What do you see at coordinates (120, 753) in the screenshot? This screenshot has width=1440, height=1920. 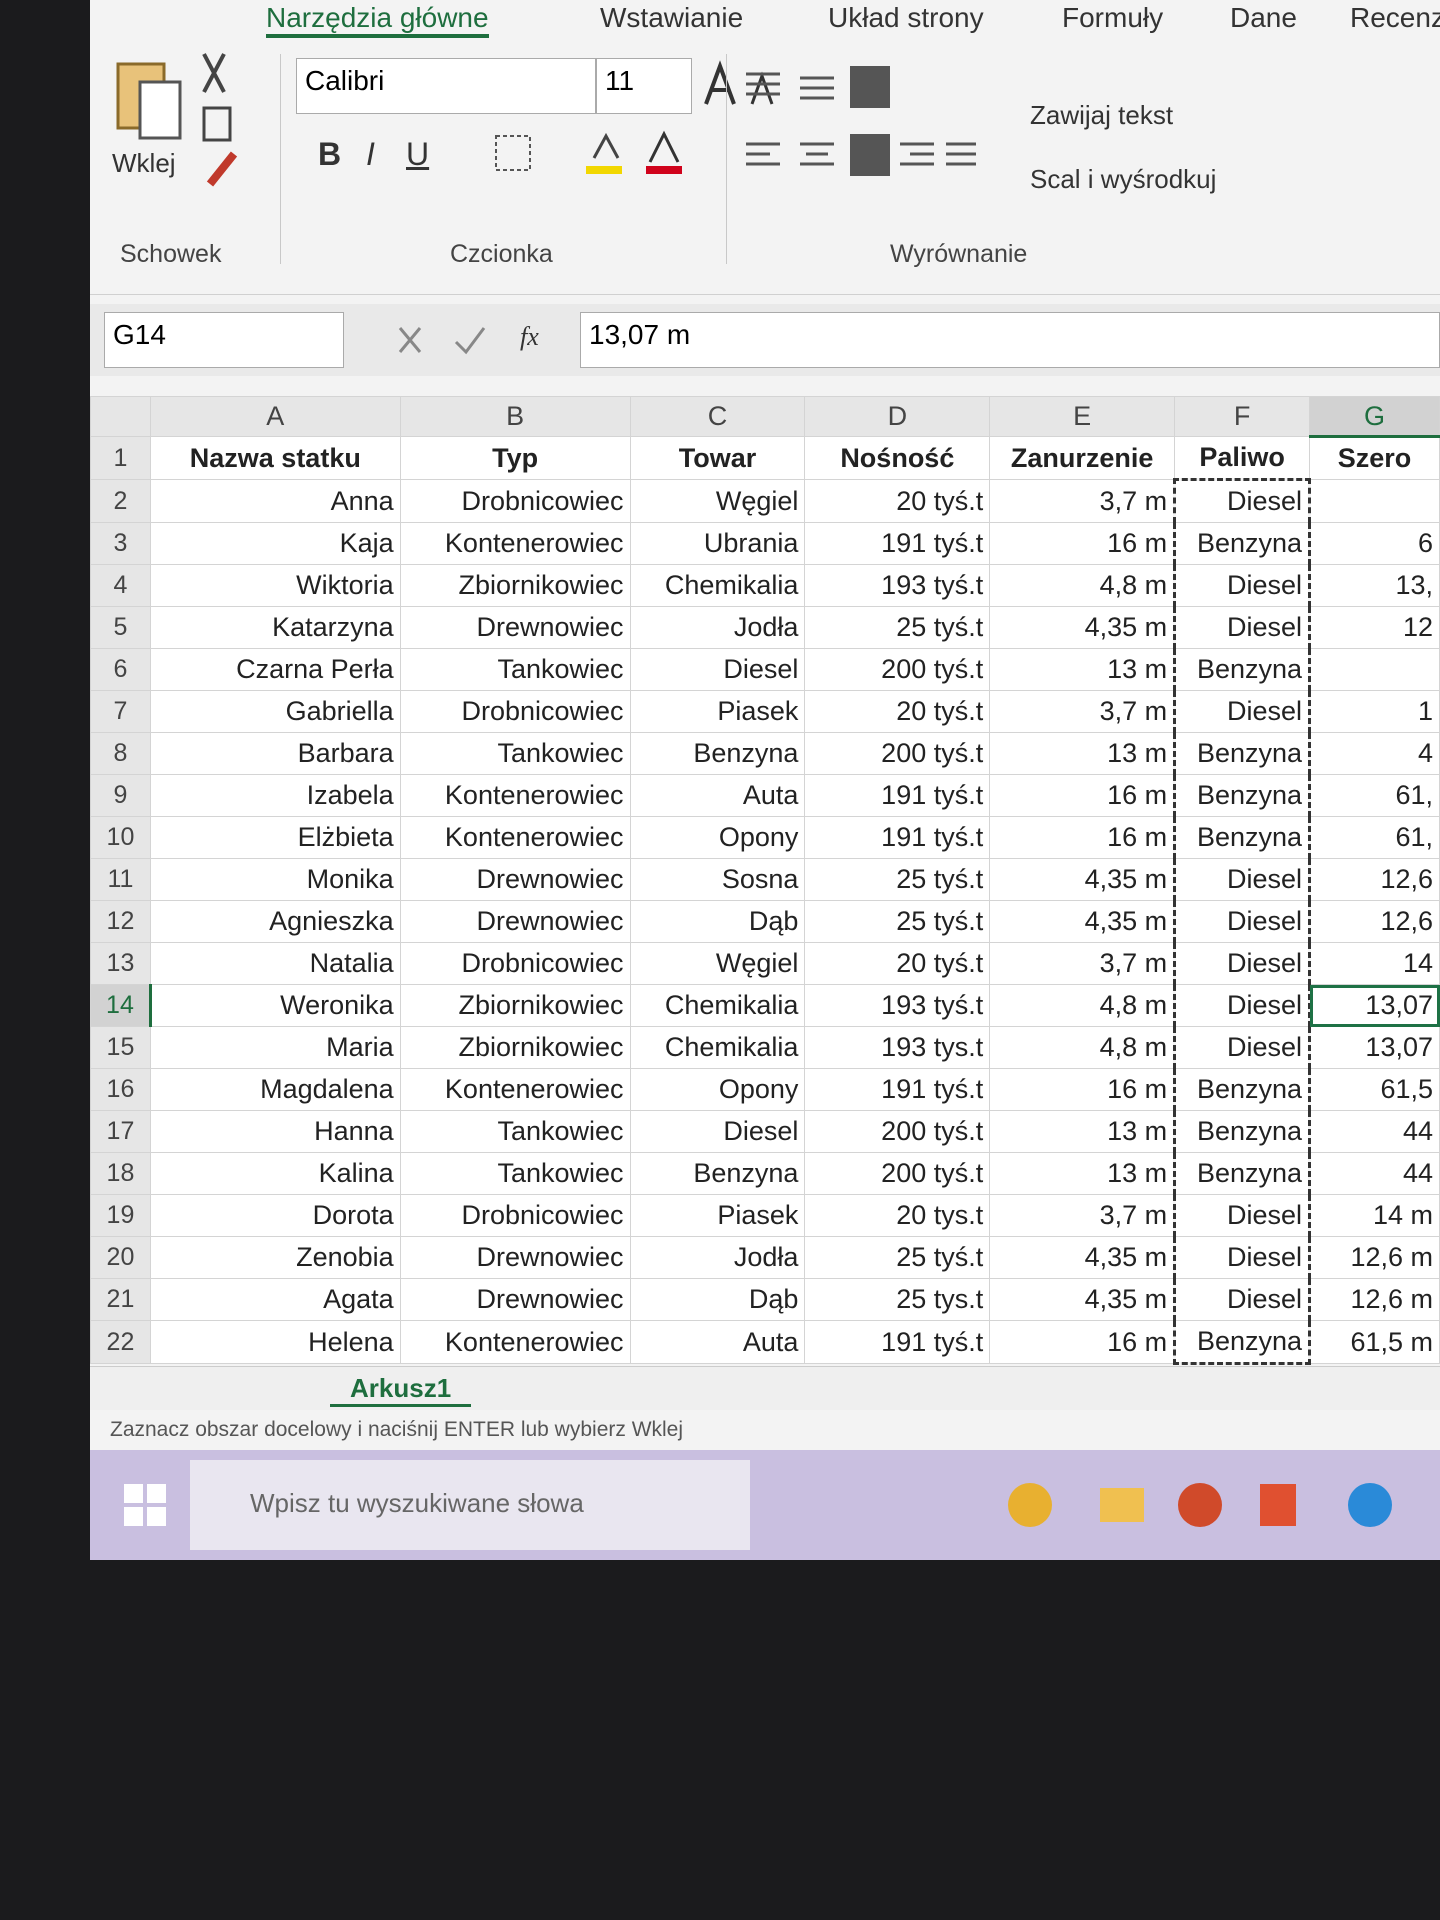 I see `row-number: 8` at bounding box center [120, 753].